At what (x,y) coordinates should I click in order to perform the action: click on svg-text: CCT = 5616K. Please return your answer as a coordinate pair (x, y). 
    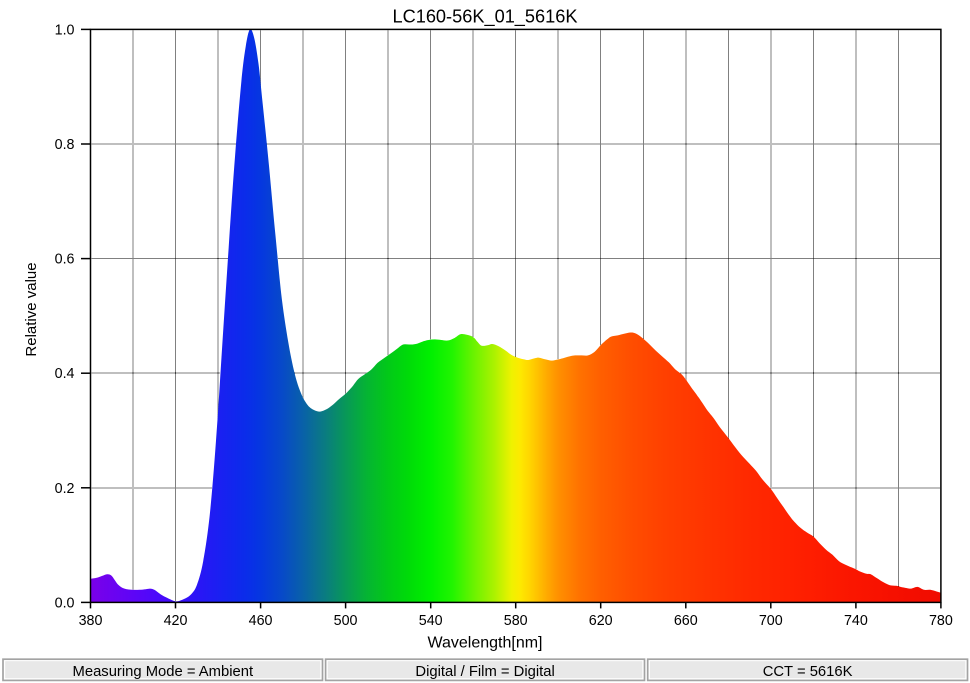
    Looking at the image, I should click on (808, 672).